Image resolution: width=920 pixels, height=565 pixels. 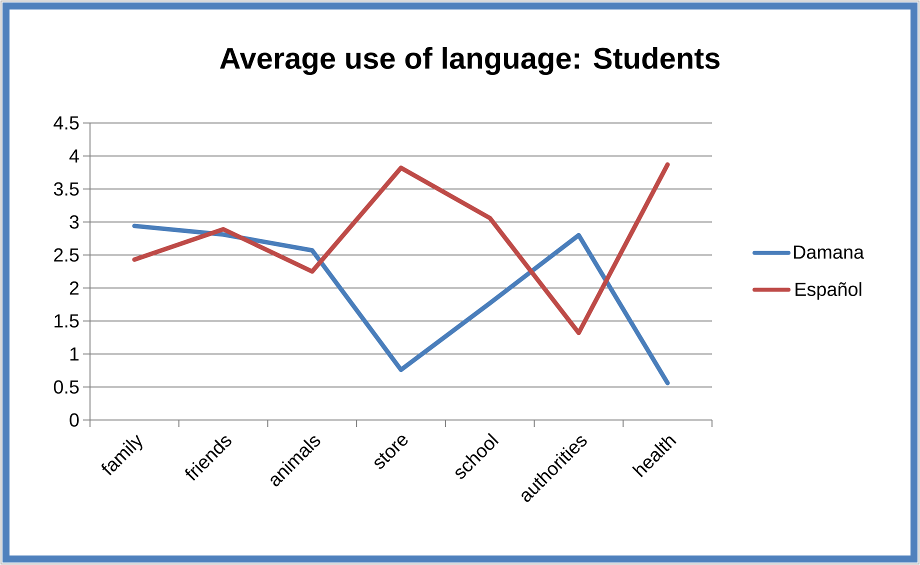 What do you see at coordinates (74, 288) in the screenshot?
I see `y-tick-label: 2` at bounding box center [74, 288].